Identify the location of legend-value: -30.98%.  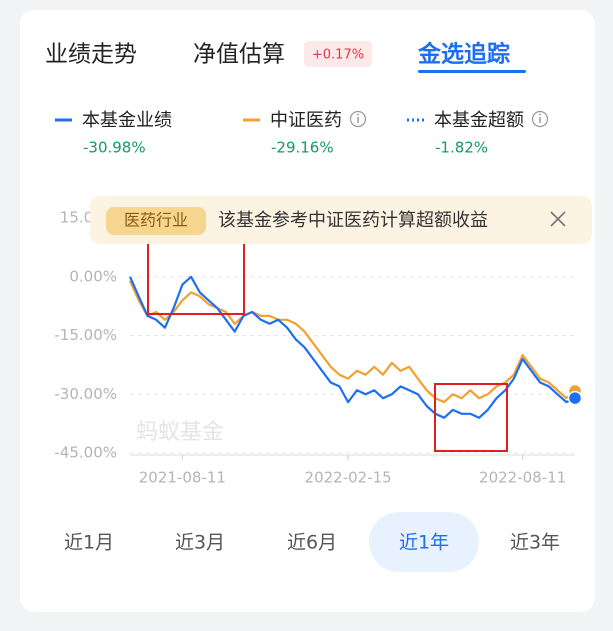
(114, 148).